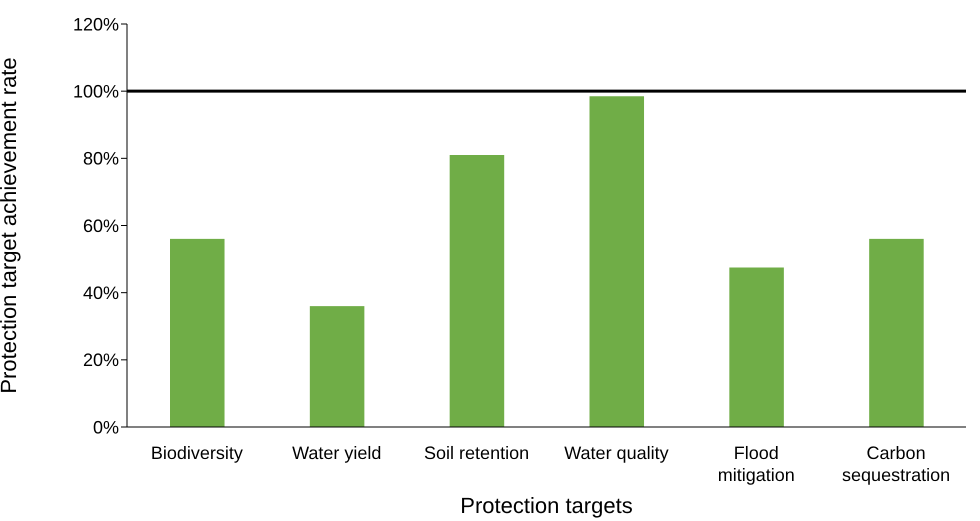 Image resolution: width=980 pixels, height=521 pixels. Describe the element at coordinates (95, 92) in the screenshot. I see `y-tick-label: 100%` at that location.